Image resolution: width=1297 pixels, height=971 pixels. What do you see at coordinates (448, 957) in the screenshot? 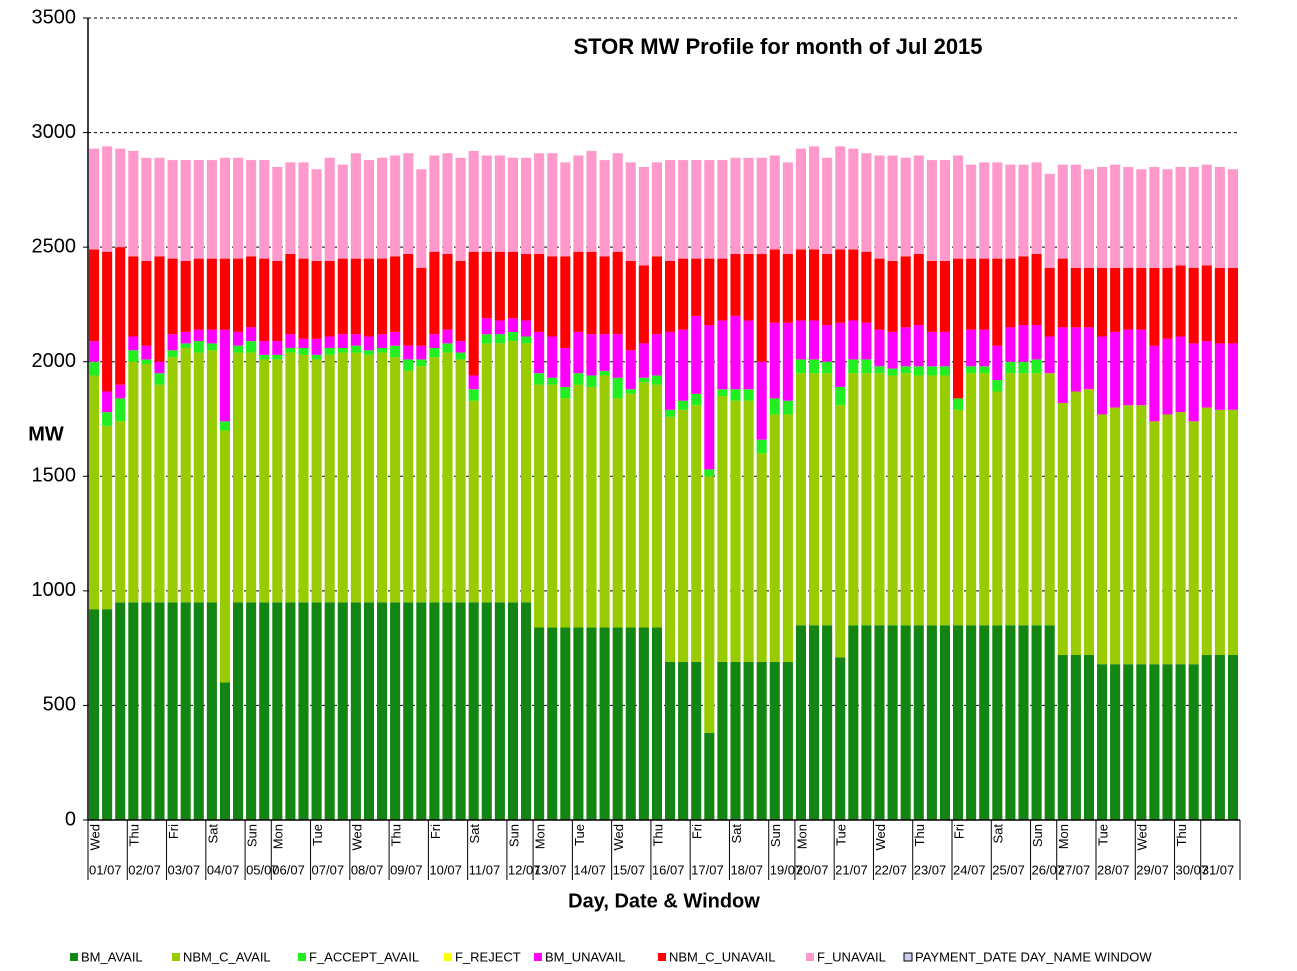
I see `legend-swatch` at bounding box center [448, 957].